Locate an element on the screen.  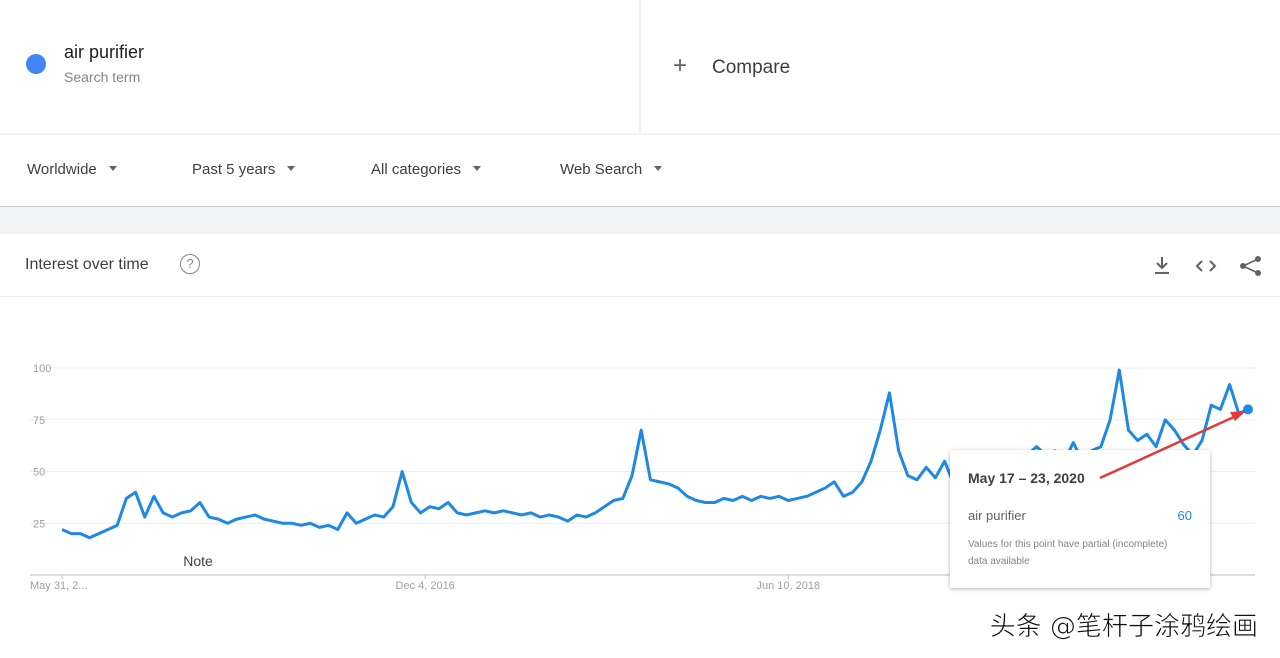
help-icon: ? is located at coordinates (190, 264).